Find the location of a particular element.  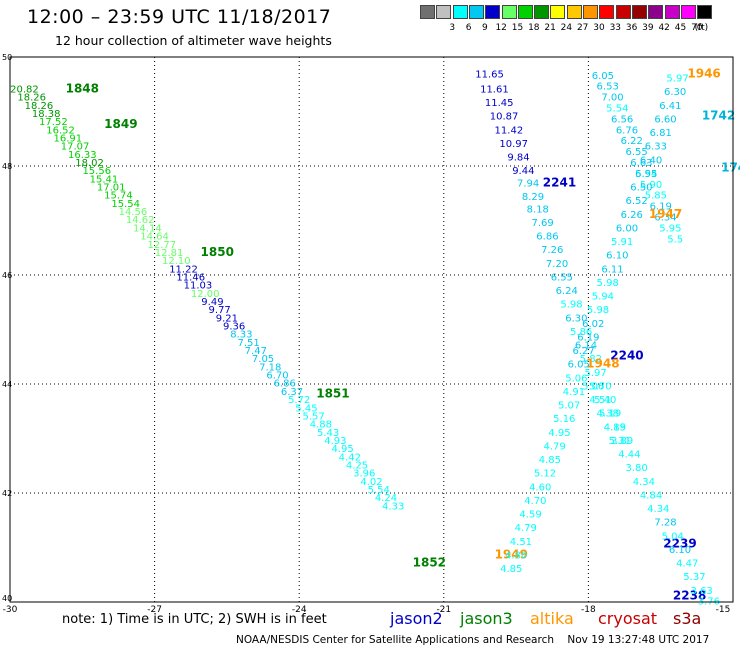

swh-value: 14.62 is located at coordinates (140, 220).